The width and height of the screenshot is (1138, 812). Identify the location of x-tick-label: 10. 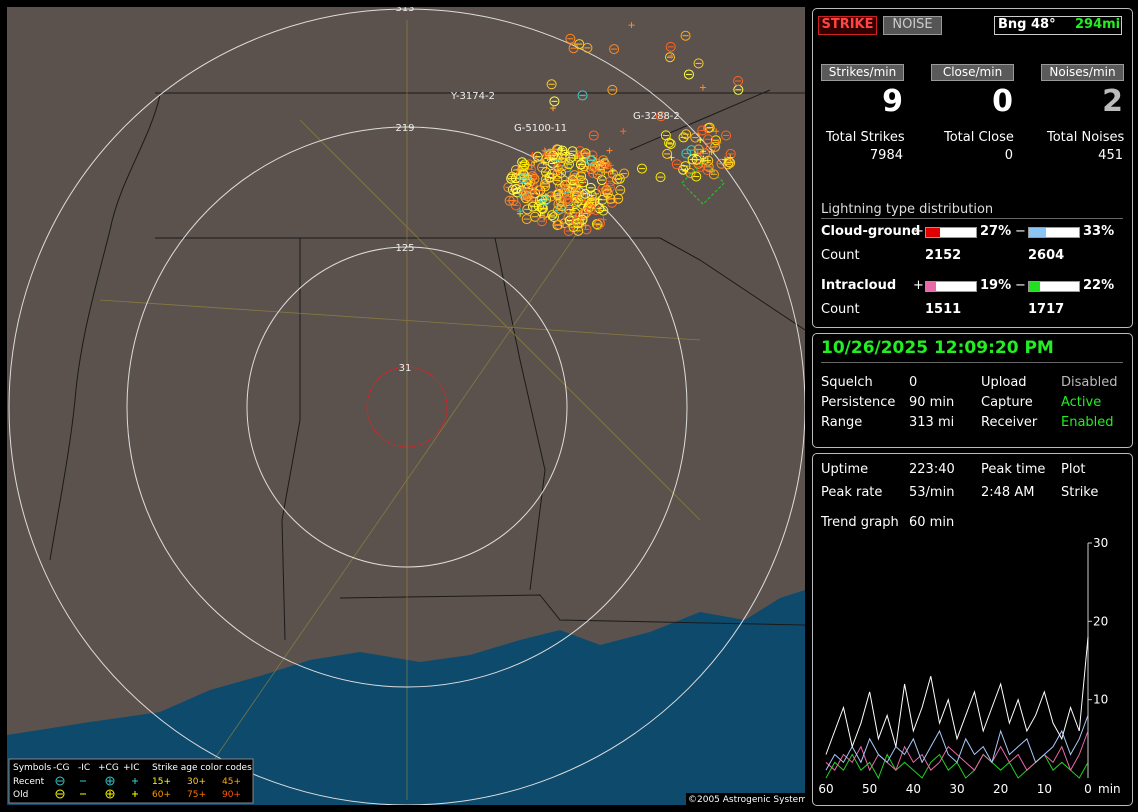
(1044, 789).